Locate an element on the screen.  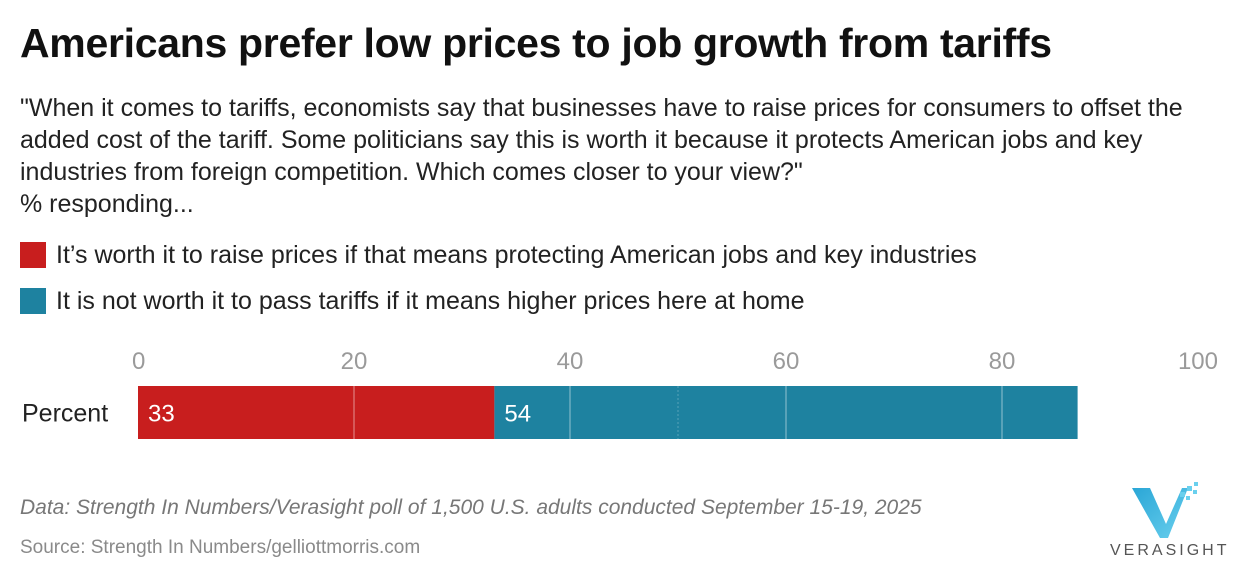
verasight-logo: VERASIGHT is located at coordinates (1170, 521).